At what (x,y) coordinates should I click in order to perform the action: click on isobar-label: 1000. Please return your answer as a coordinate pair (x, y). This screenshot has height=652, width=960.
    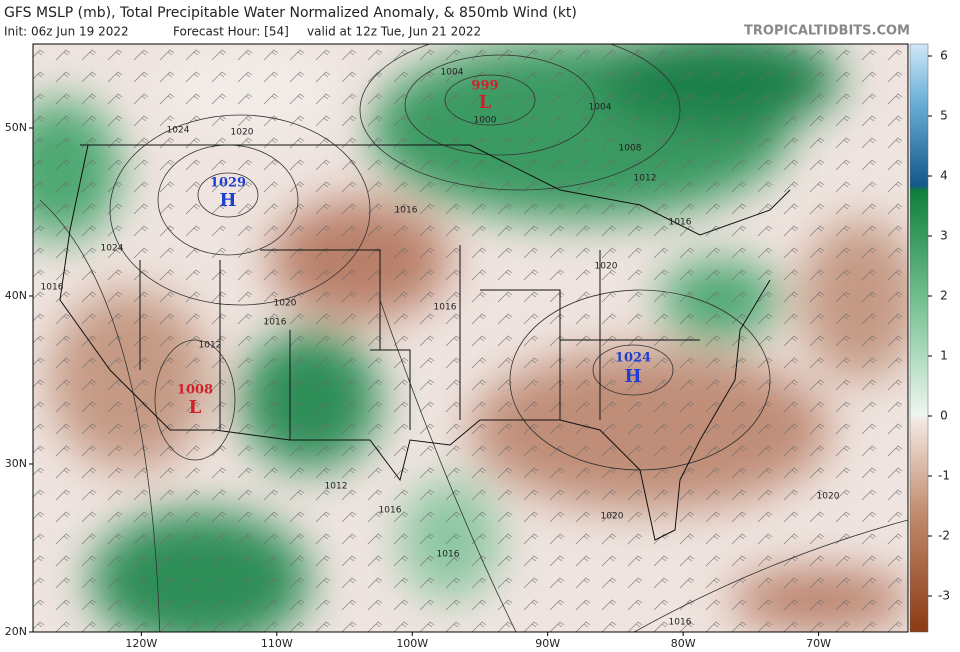
    Looking at the image, I should click on (485, 121).